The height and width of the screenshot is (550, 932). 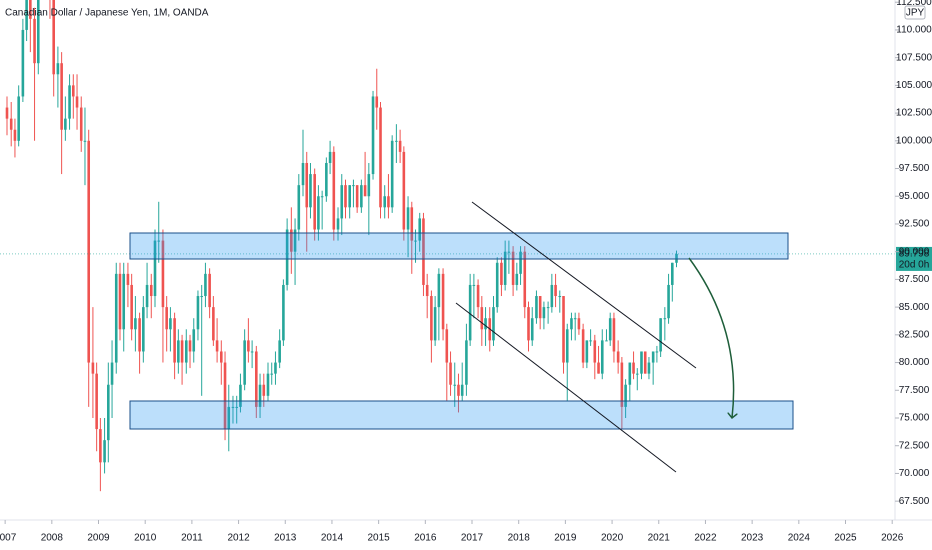 What do you see at coordinates (914, 4) in the screenshot?
I see `y-tick-label: 112.500` at bounding box center [914, 4].